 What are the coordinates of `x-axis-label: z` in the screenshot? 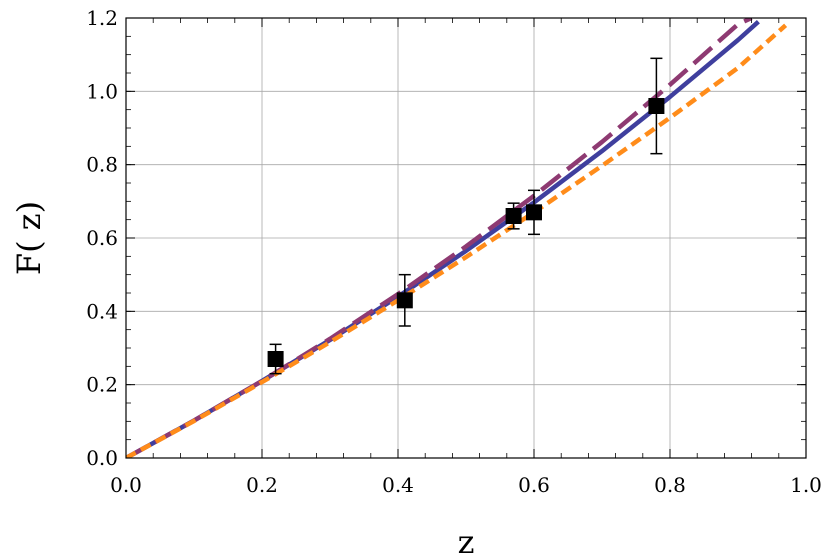 It's located at (466, 541).